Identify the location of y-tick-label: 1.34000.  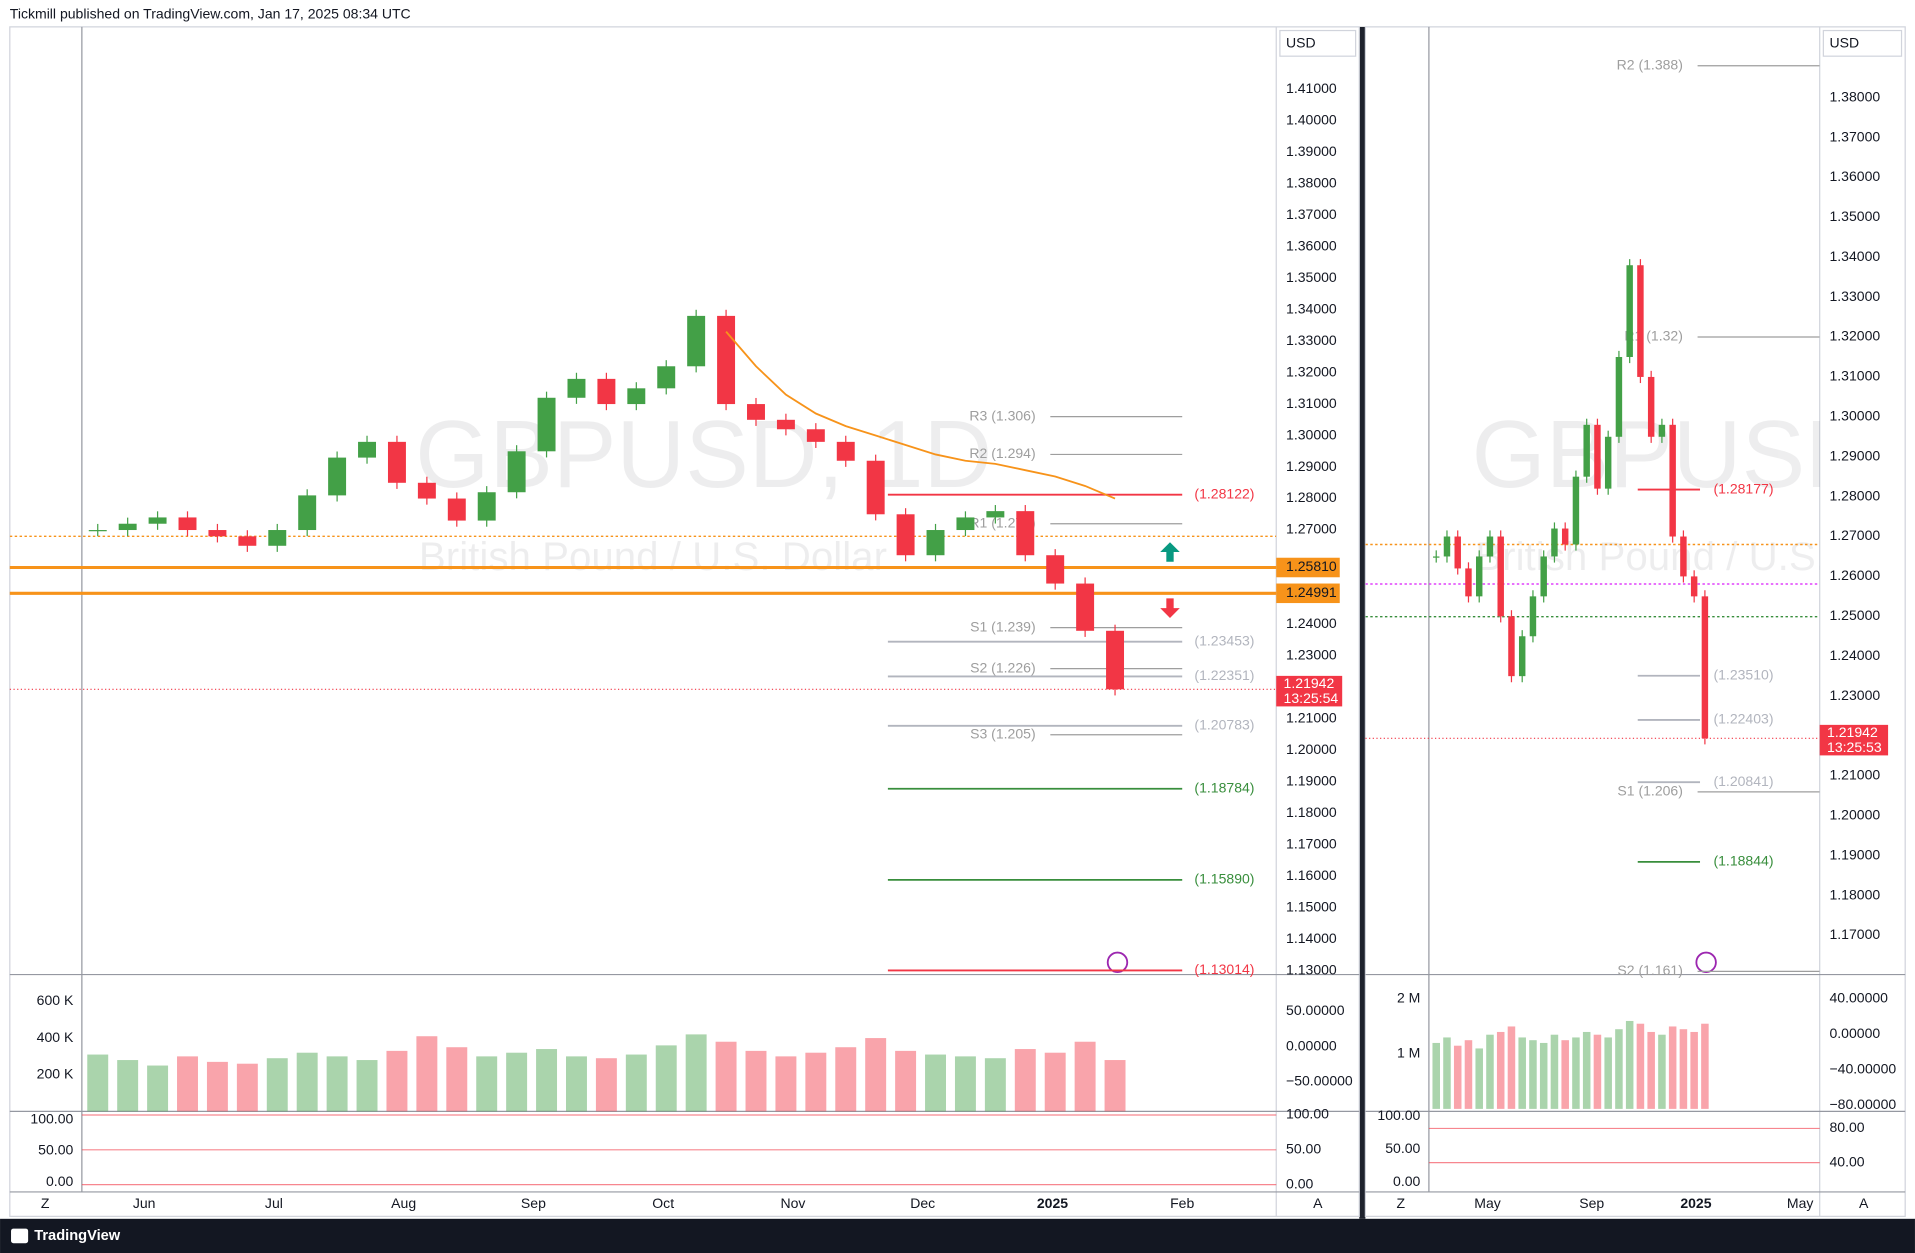
(1854, 256).